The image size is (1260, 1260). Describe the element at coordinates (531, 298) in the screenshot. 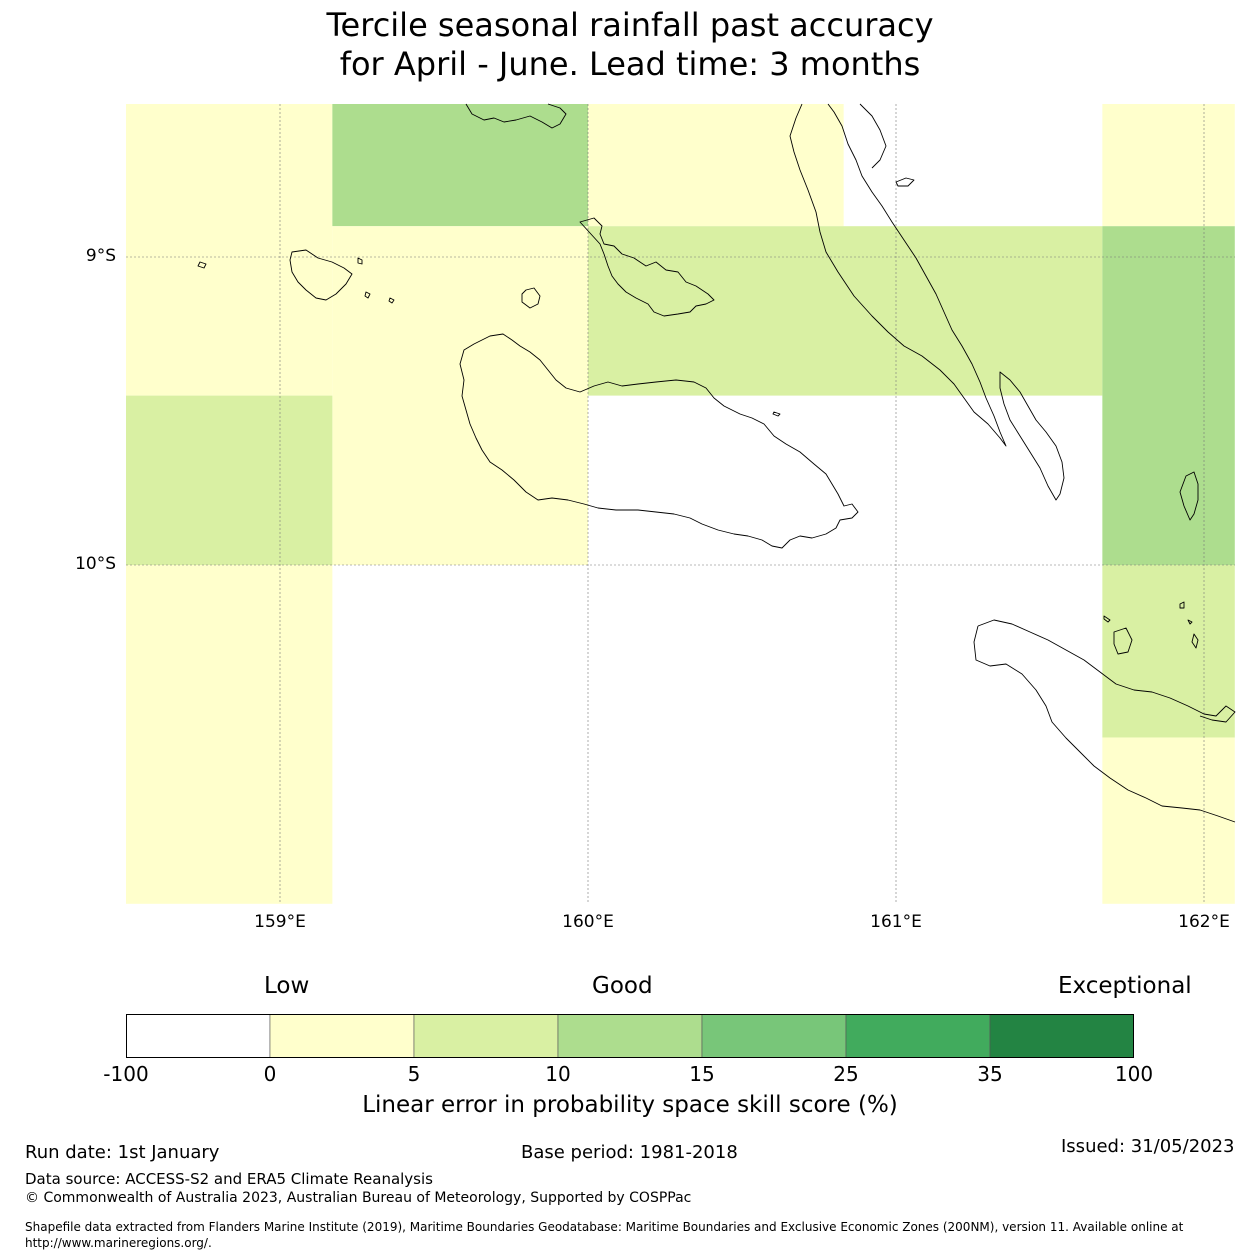

I see `coastline-savo` at that location.